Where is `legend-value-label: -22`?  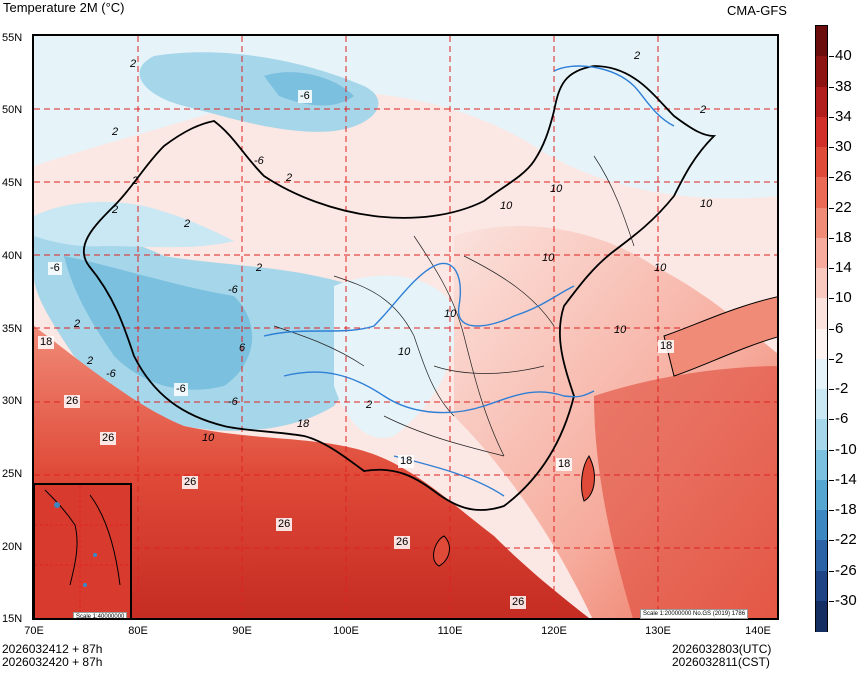
legend-value-label: -22 is located at coordinates (846, 540).